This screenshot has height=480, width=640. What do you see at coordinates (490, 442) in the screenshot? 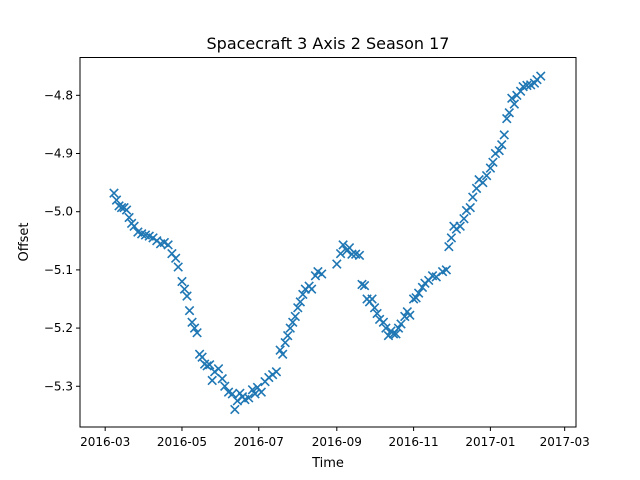
I see `x-tick-label: 2017-01` at bounding box center [490, 442].